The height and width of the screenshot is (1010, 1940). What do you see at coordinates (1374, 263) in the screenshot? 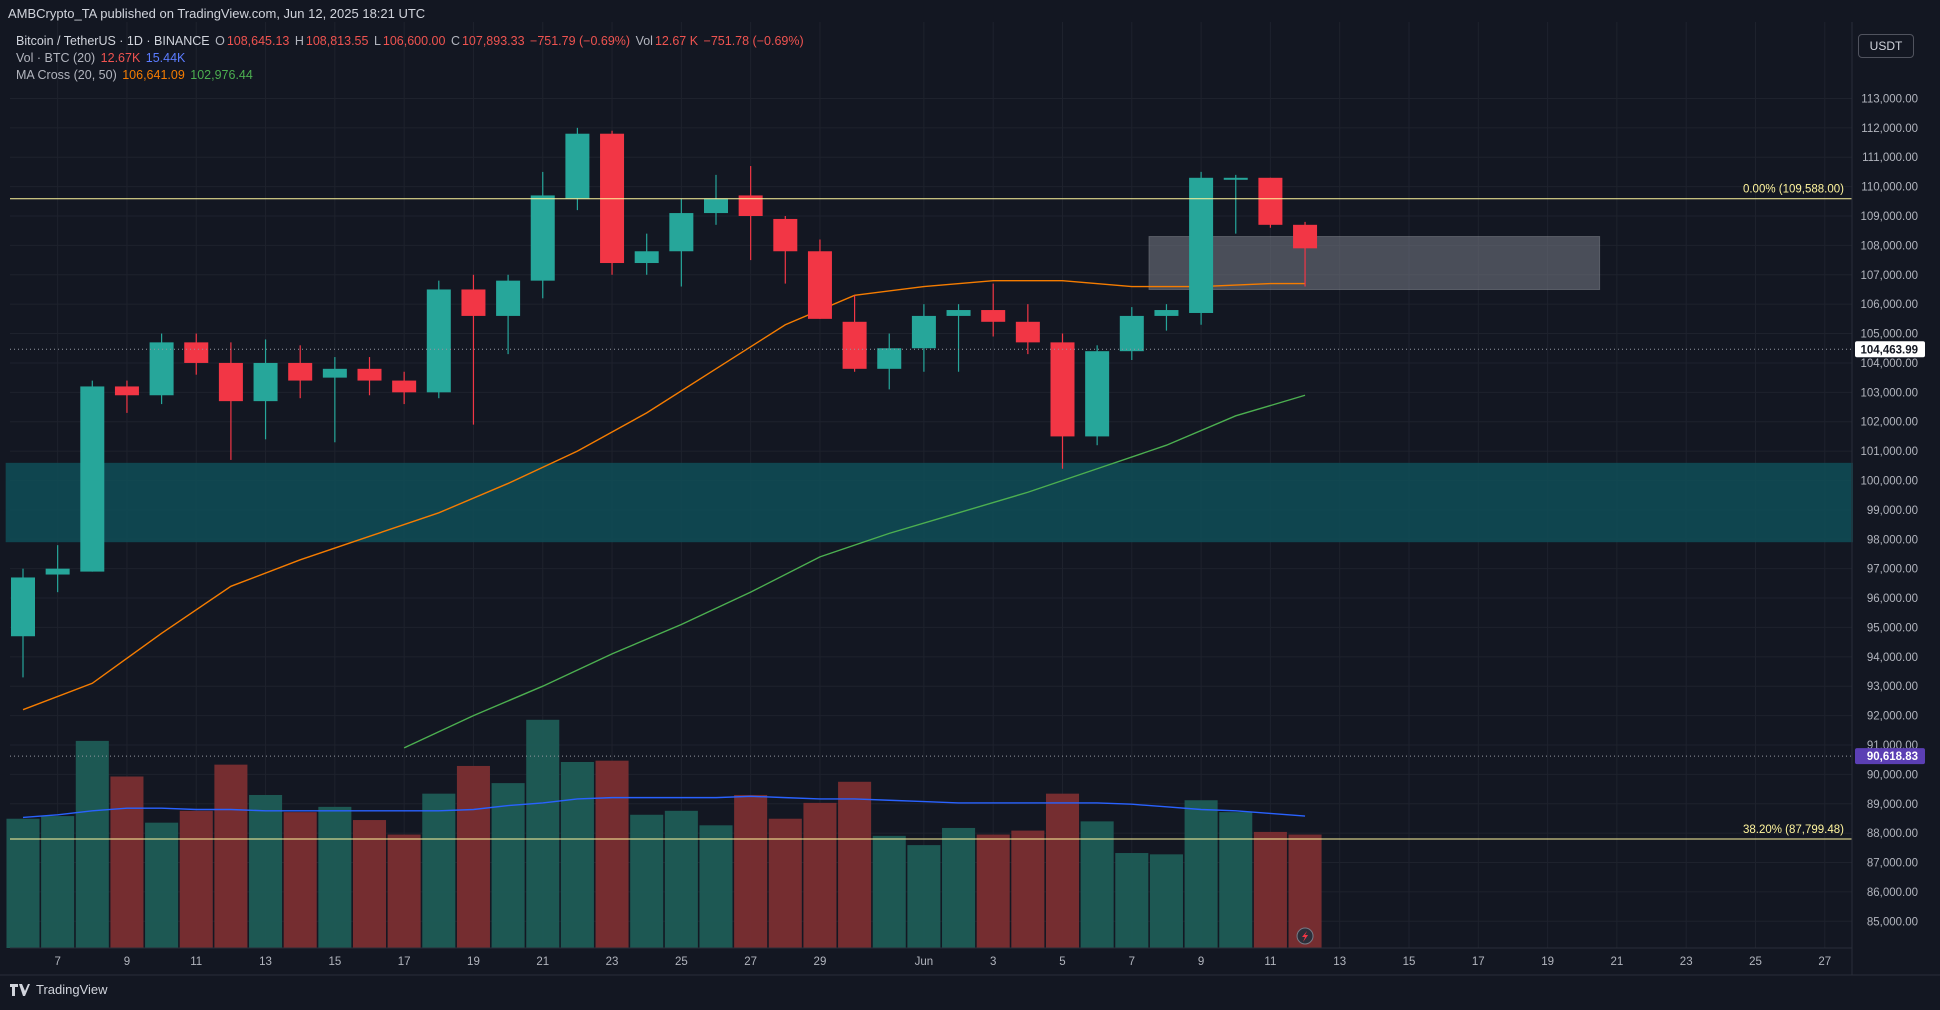
I see `fvg-zone` at bounding box center [1374, 263].